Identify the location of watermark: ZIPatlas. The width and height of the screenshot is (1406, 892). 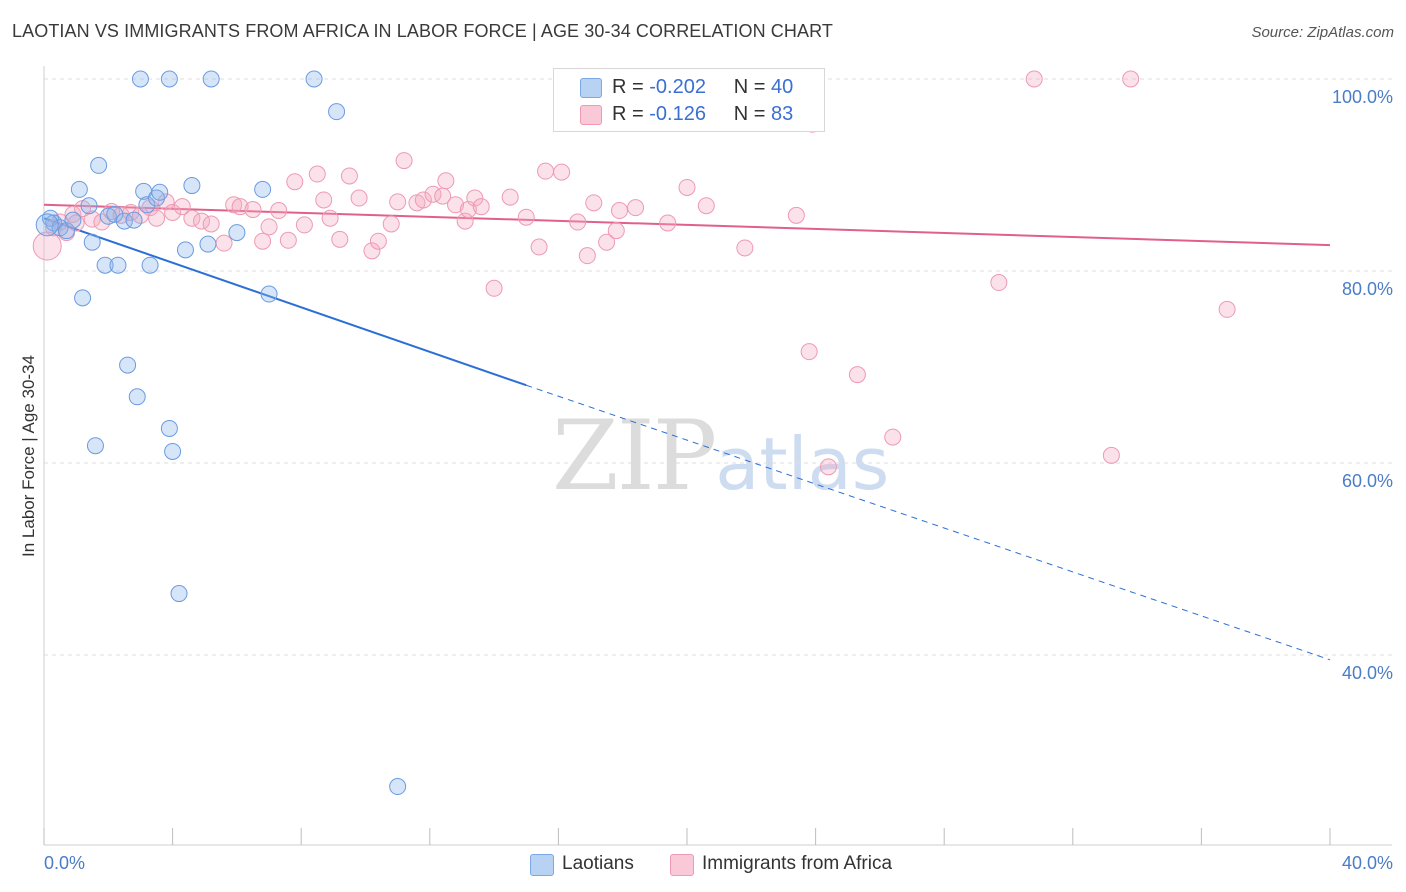
(720, 456).